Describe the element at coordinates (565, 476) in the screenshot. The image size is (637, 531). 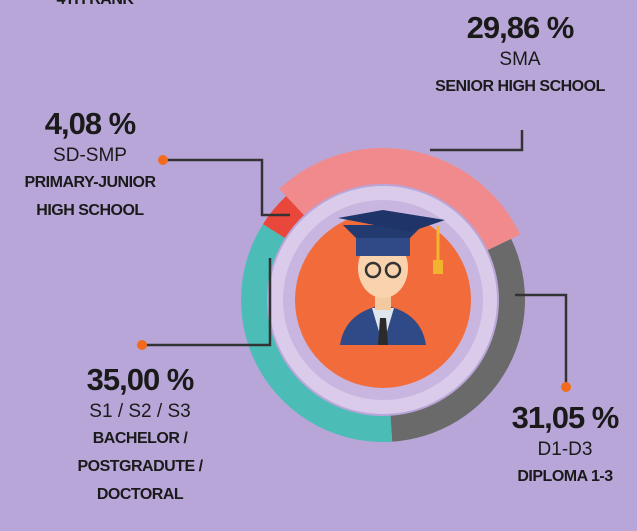
I see `description: DIPLOMA 1-3` at that location.